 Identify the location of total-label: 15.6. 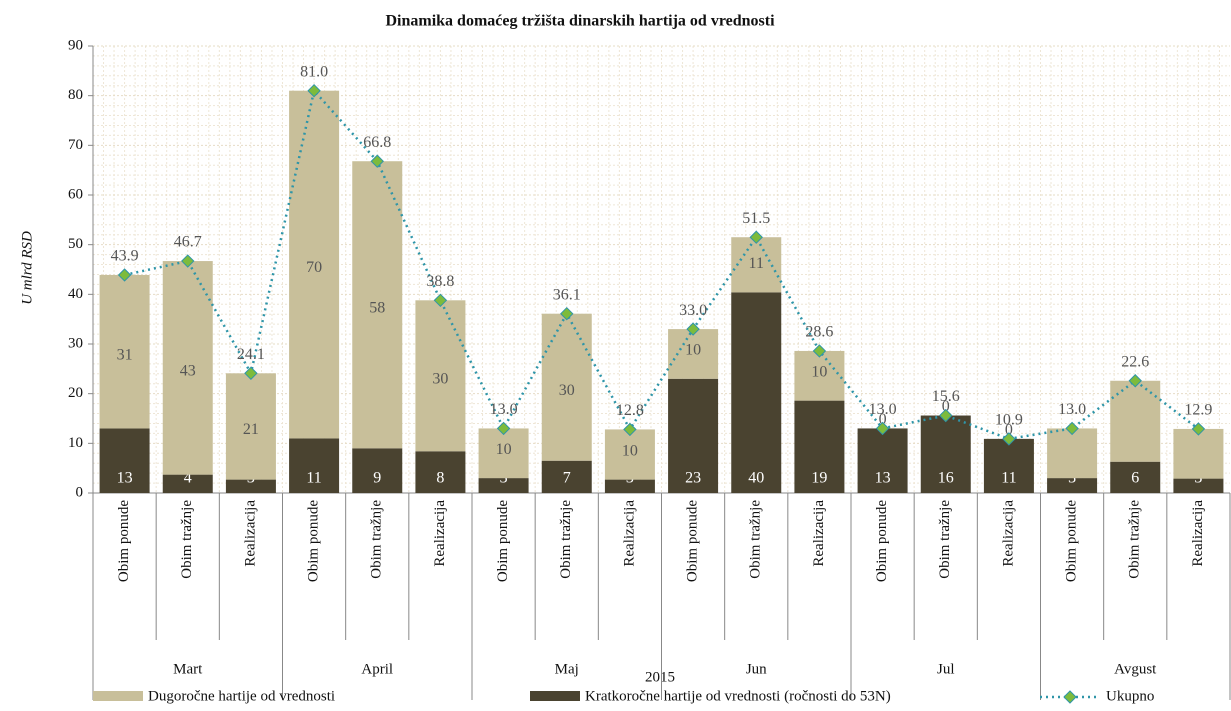
(946, 396).